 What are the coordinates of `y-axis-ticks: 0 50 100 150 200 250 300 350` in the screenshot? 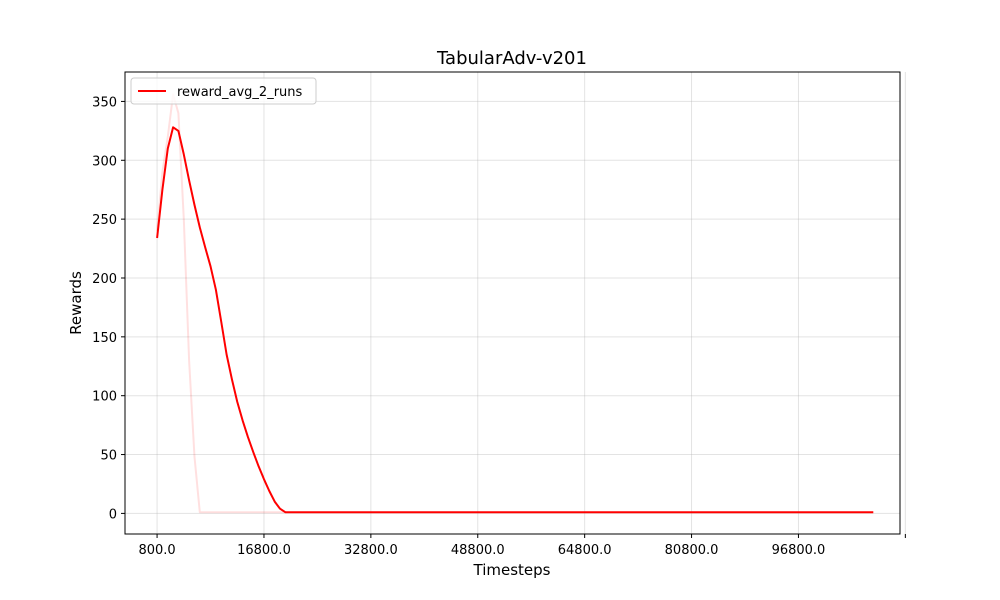 It's located at (108, 308).